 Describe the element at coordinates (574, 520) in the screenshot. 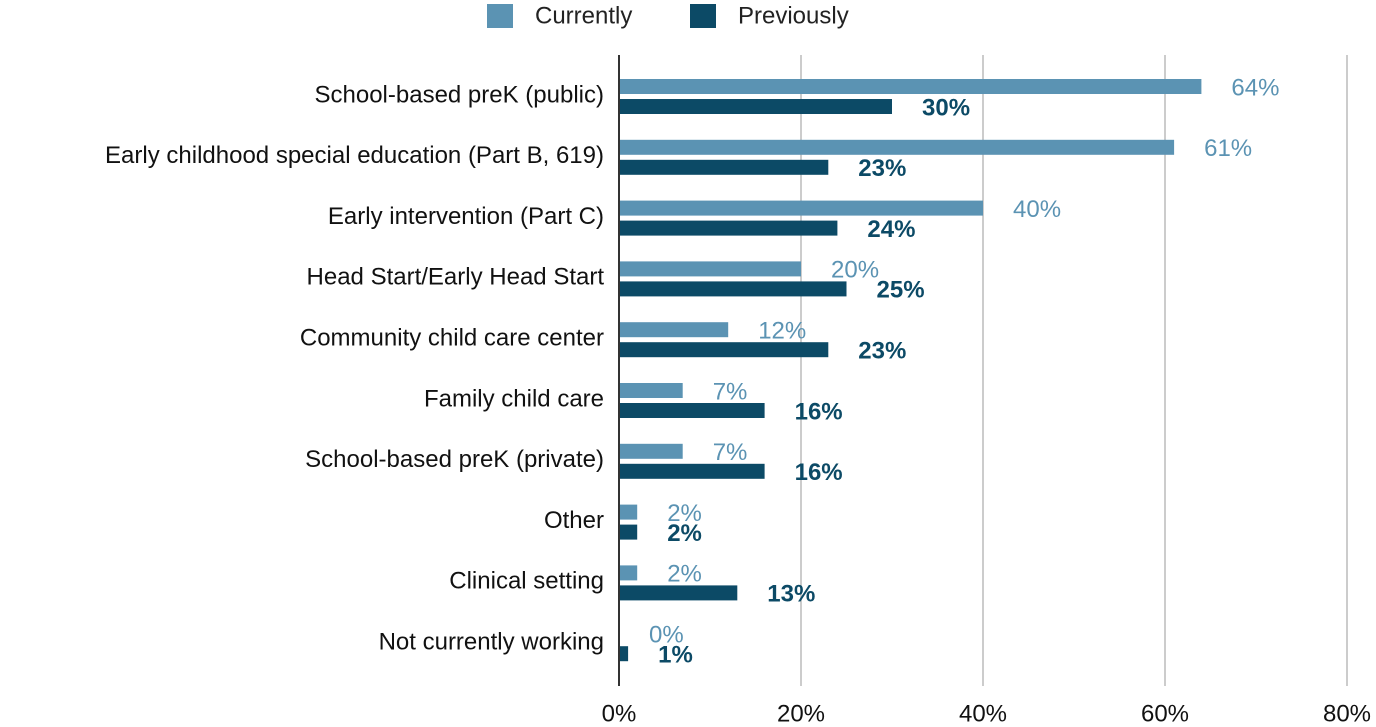

I see `category-label: Other` at that location.